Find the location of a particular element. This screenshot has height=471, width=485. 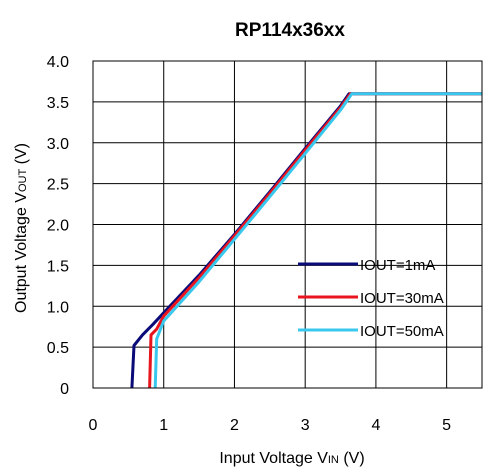

x-axis-label: Input Voltage VIN (V) is located at coordinates (291, 458).